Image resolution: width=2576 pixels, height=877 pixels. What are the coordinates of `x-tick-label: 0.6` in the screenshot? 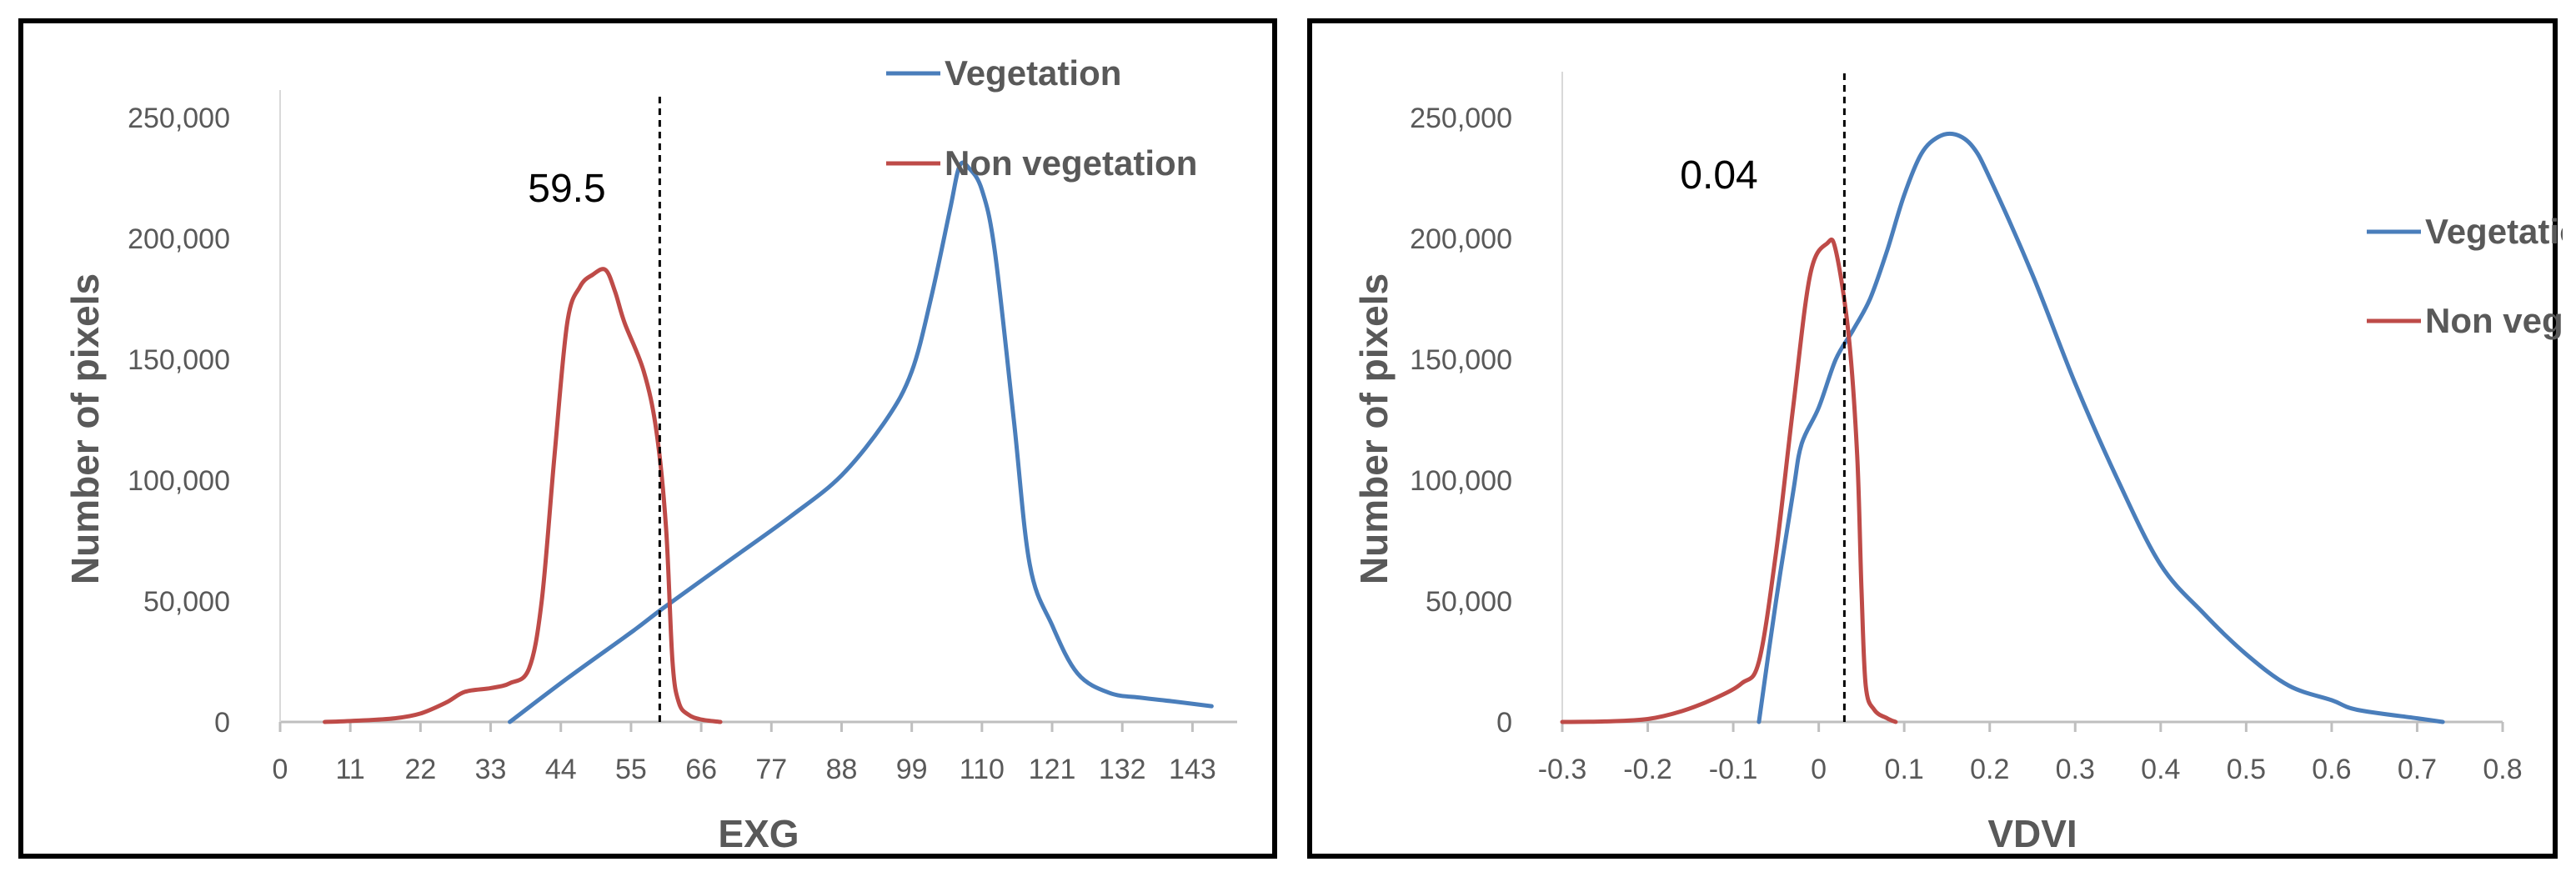 It's located at (2331, 770).